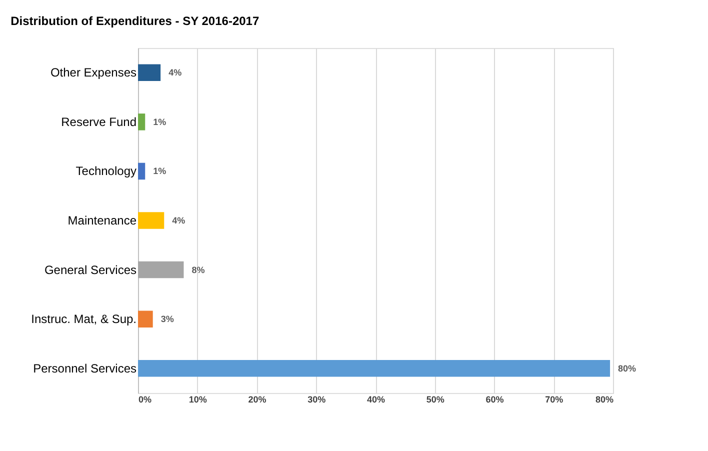 This screenshot has width=708, height=451. I want to click on x-tick-label: 40%, so click(376, 399).